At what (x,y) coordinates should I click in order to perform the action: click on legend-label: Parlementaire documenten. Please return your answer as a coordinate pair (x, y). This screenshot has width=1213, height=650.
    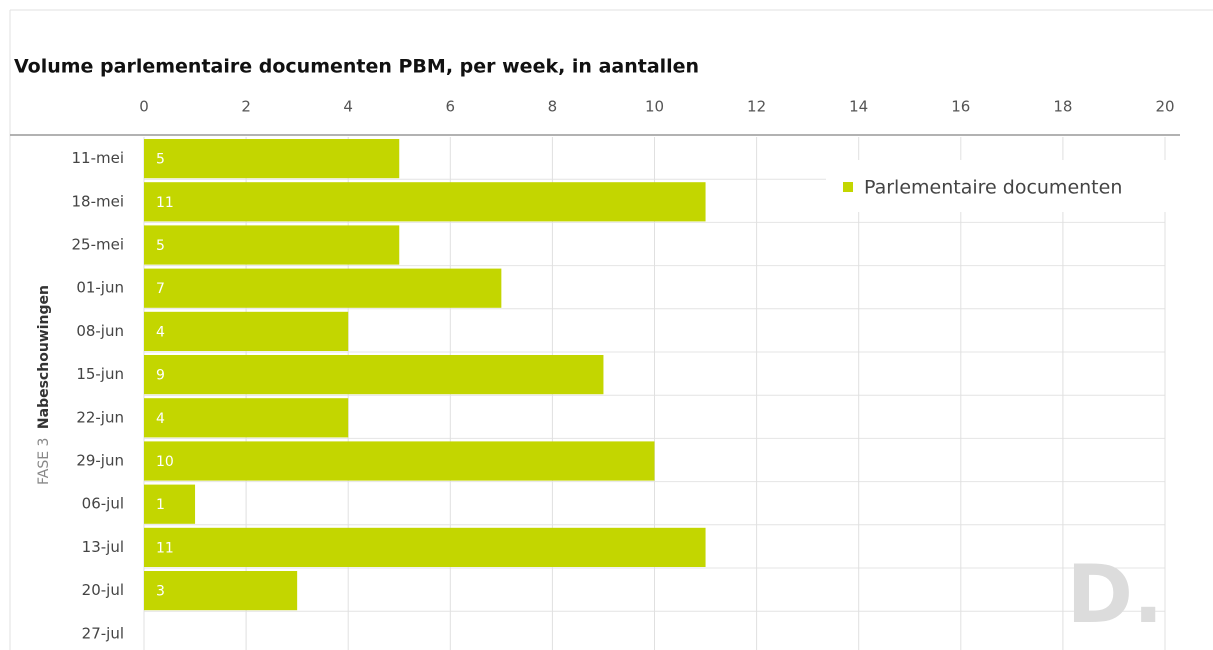
    Looking at the image, I should click on (993, 188).